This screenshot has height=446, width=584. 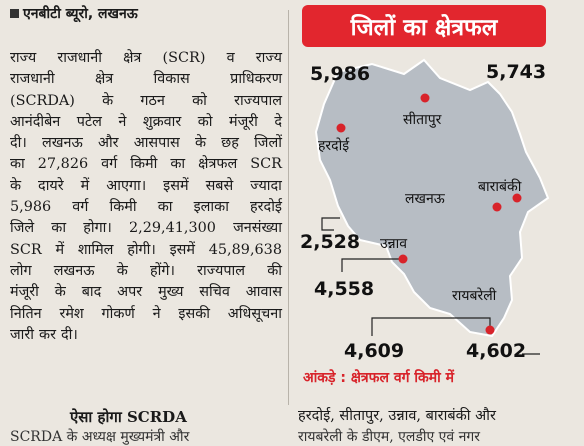 What do you see at coordinates (496, 351) in the screenshot?
I see `district-area: 4,602` at bounding box center [496, 351].